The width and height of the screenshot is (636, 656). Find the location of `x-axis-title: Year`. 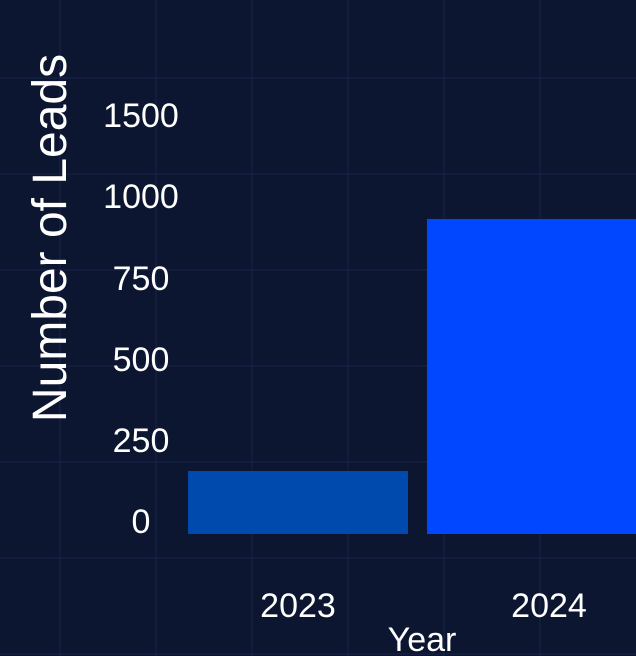

x-axis-title: Year is located at coordinates (422, 638).